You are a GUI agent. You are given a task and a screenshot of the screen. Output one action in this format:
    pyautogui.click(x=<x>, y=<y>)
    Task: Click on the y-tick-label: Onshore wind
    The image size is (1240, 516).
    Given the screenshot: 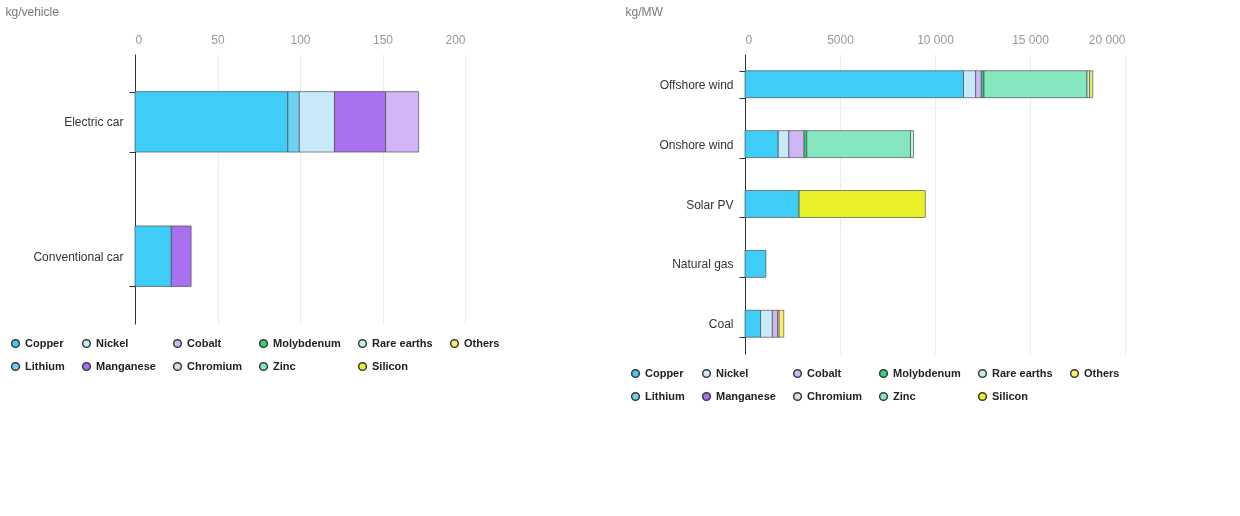 What is the action you would take?
    pyautogui.click(x=696, y=144)
    